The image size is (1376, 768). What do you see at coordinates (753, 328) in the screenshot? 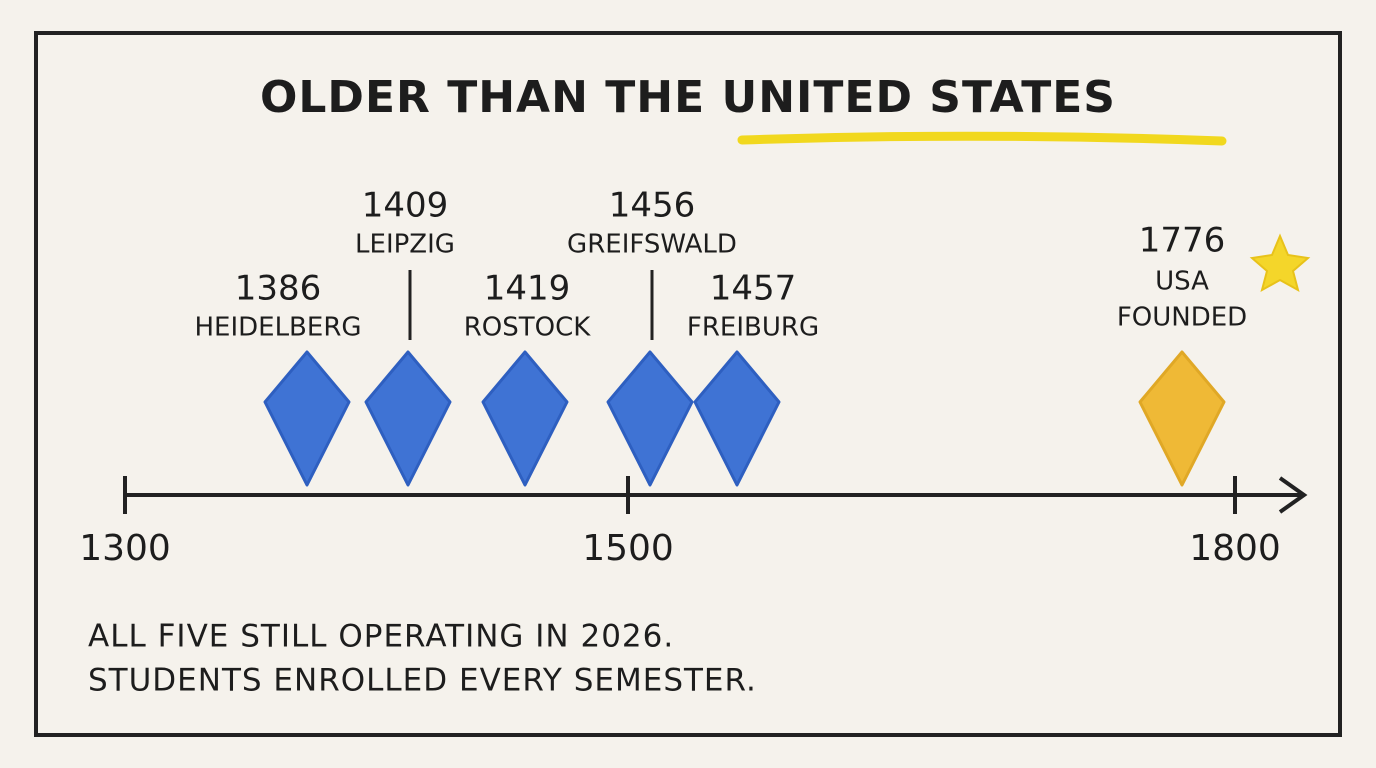
I see `event-name: FREIBURG` at bounding box center [753, 328].